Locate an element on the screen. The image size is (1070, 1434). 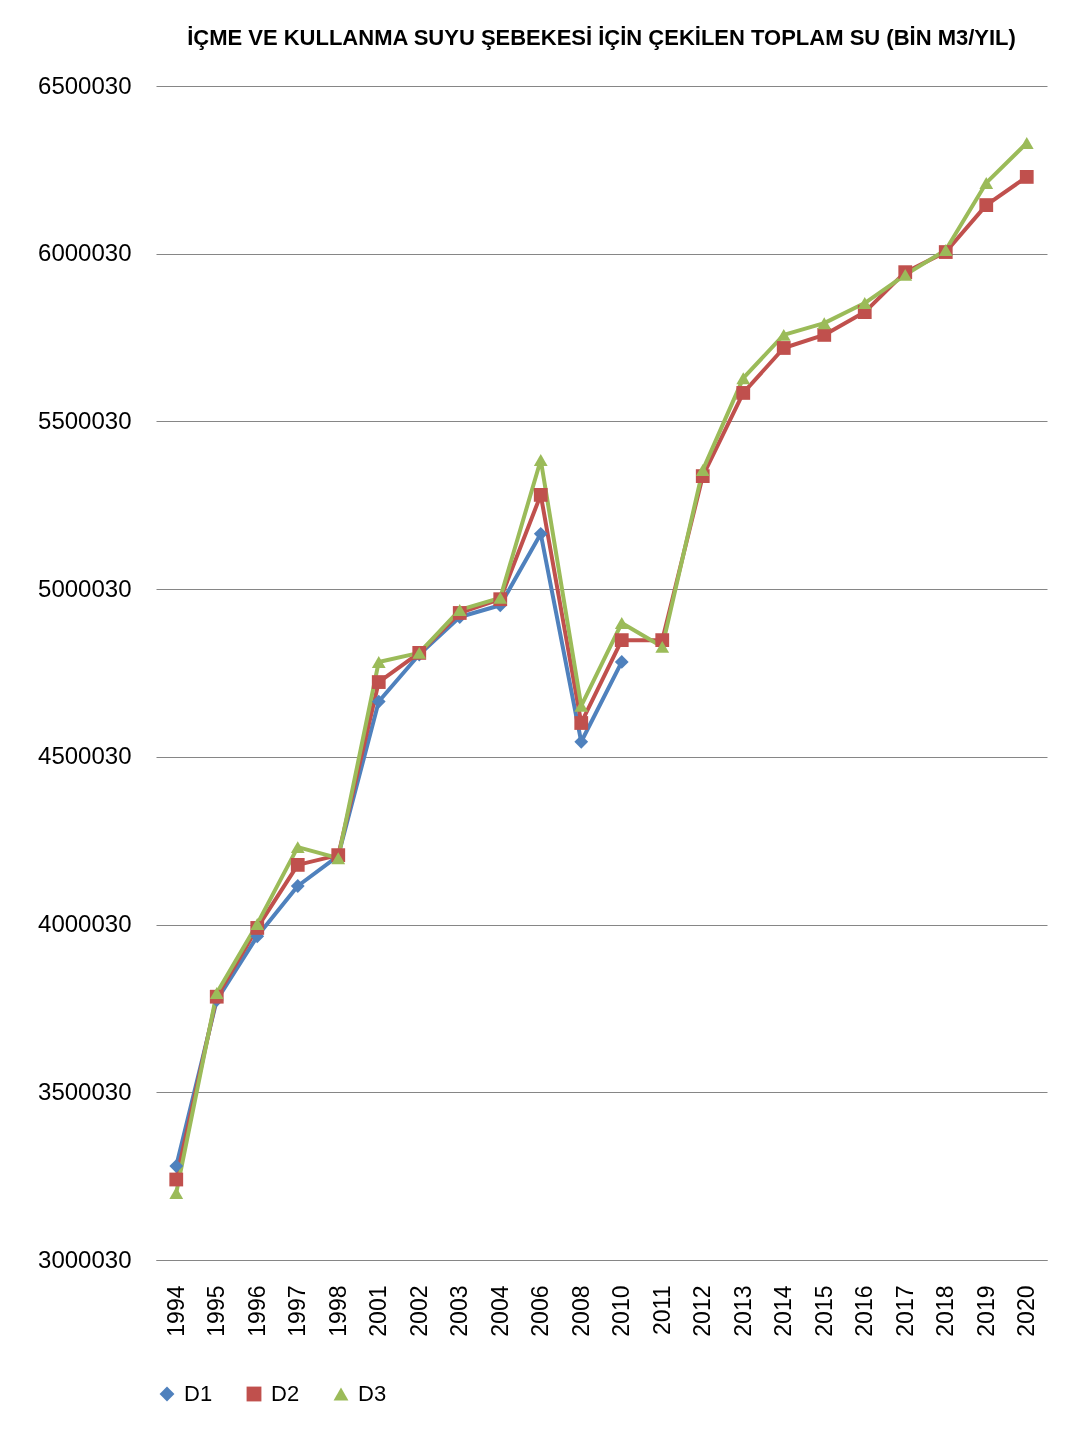
x-tick-label: 1997 is located at coordinates (297, 1311).